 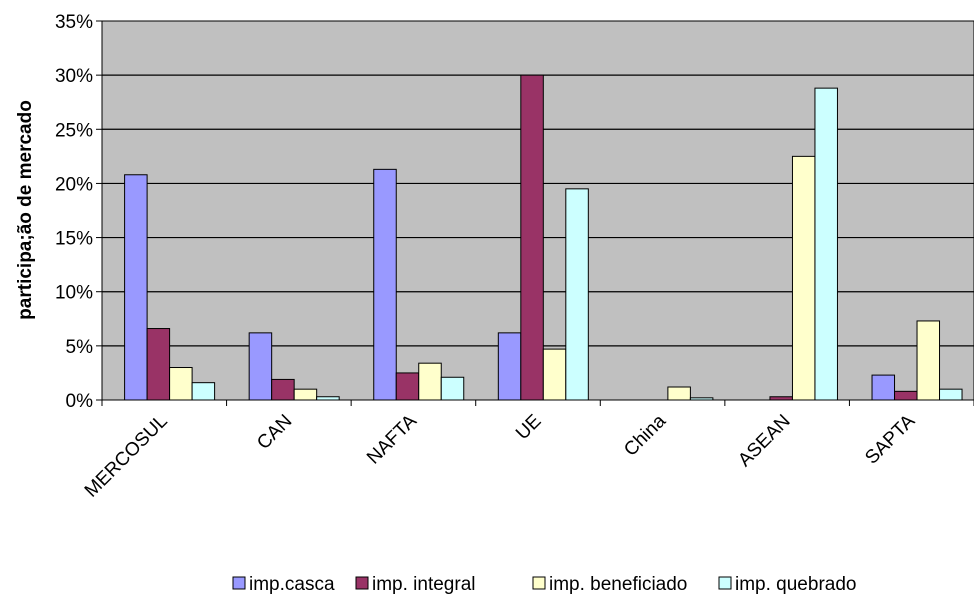 I want to click on y-tick-label: 30%, so click(x=74, y=76).